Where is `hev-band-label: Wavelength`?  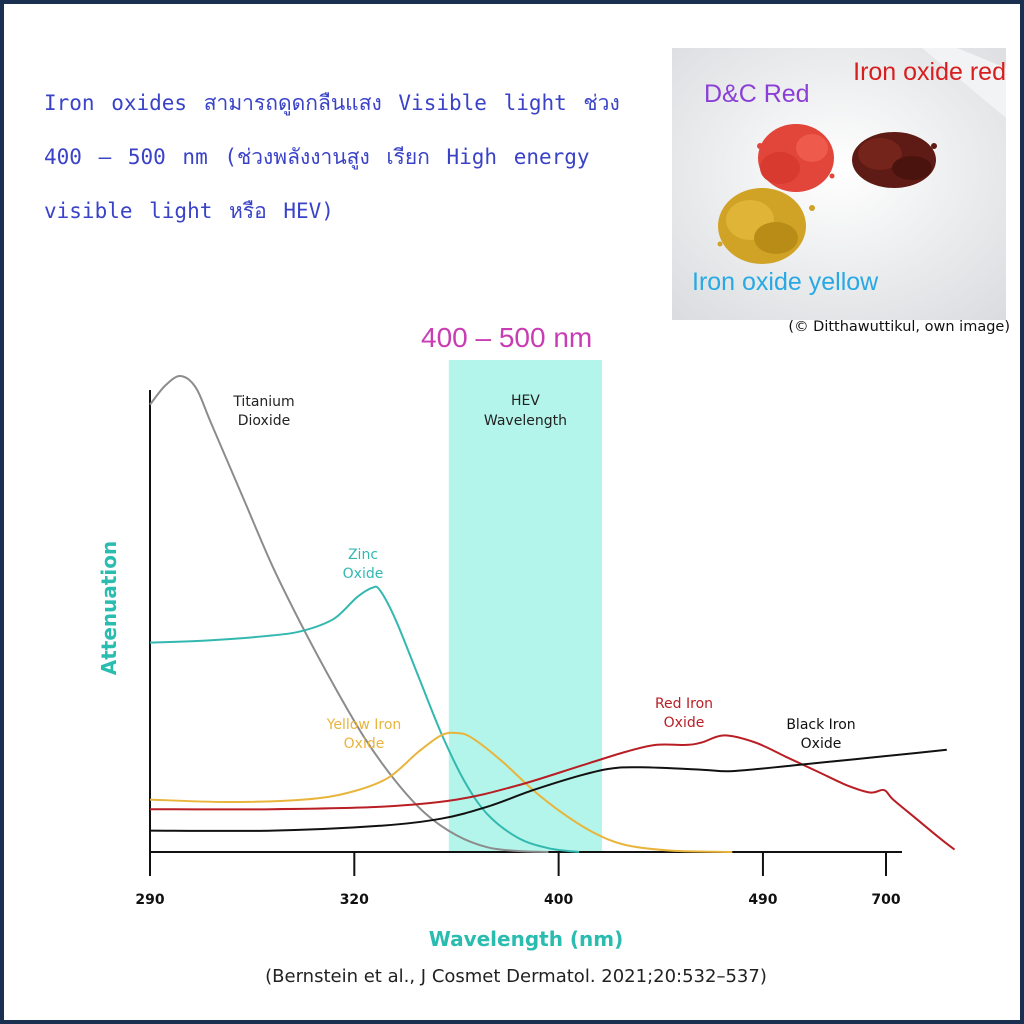
hev-band-label: Wavelength is located at coordinates (525, 421).